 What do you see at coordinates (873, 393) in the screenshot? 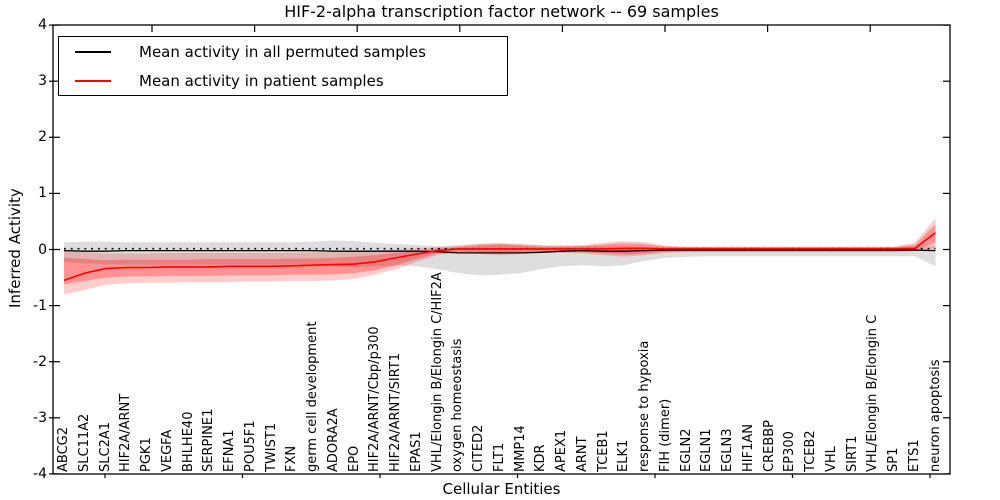
I see `x-tick-label: VHL/Elongin B/Elongin C` at bounding box center [873, 393].